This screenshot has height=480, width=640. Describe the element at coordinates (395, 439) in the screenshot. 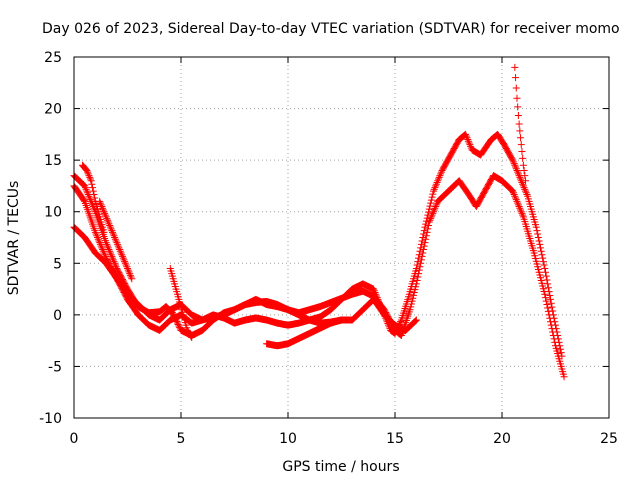

I see `x-tick-label: 15` at that location.